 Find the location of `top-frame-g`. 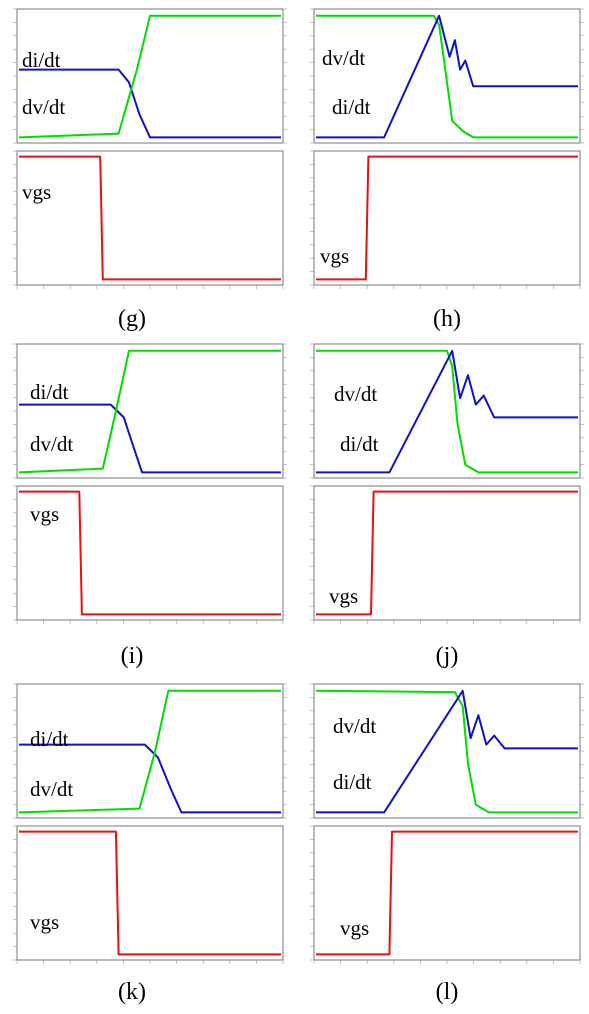

top-frame-g is located at coordinates (150, 76).